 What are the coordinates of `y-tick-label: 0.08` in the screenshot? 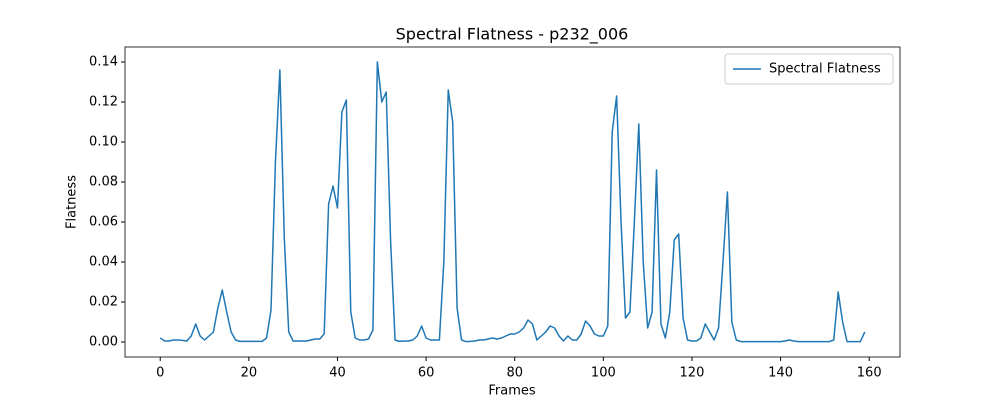 It's located at (103, 182).